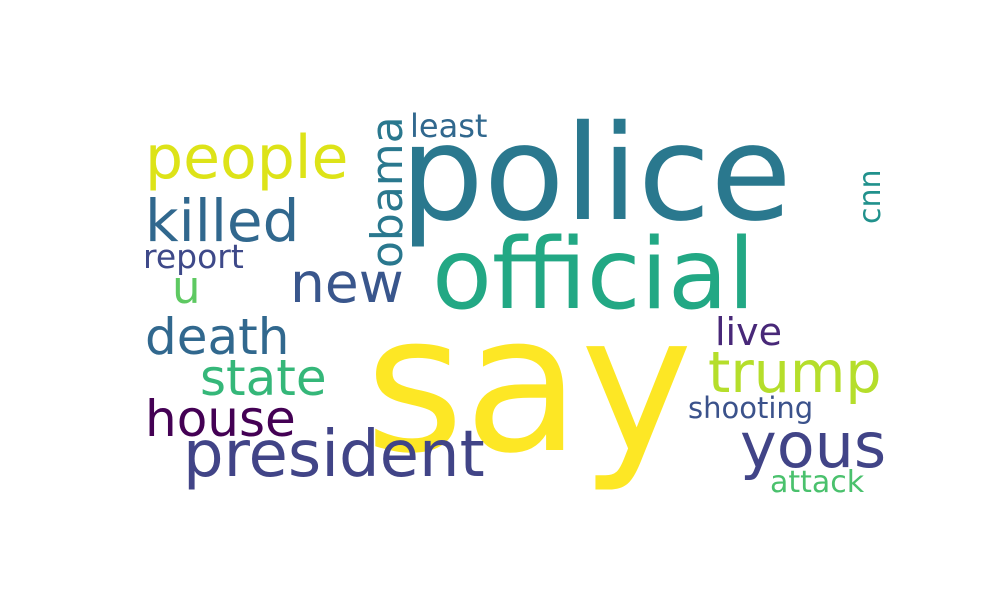 Image resolution: width=1000 pixels, height=600 pixels. Describe the element at coordinates (751, 408) in the screenshot. I see `word-shooting: shooting` at that location.